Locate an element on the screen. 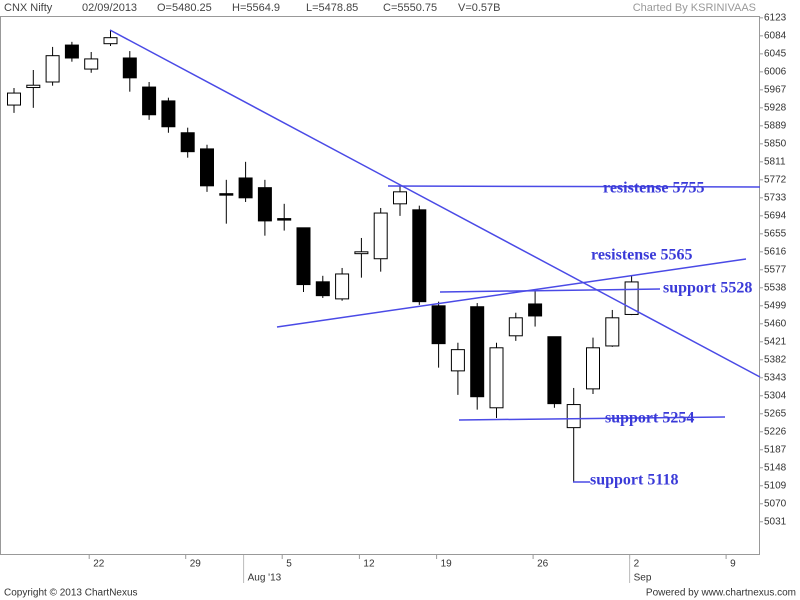 The height and width of the screenshot is (600, 800). y-tick-label: 5967 is located at coordinates (775, 89).